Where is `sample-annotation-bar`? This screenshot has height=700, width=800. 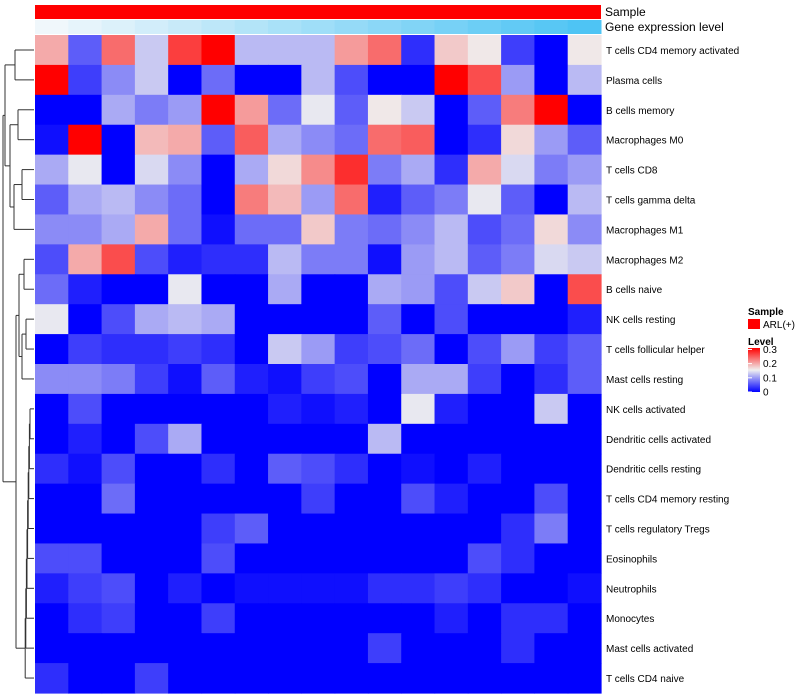 sample-annotation-bar is located at coordinates (318, 12).